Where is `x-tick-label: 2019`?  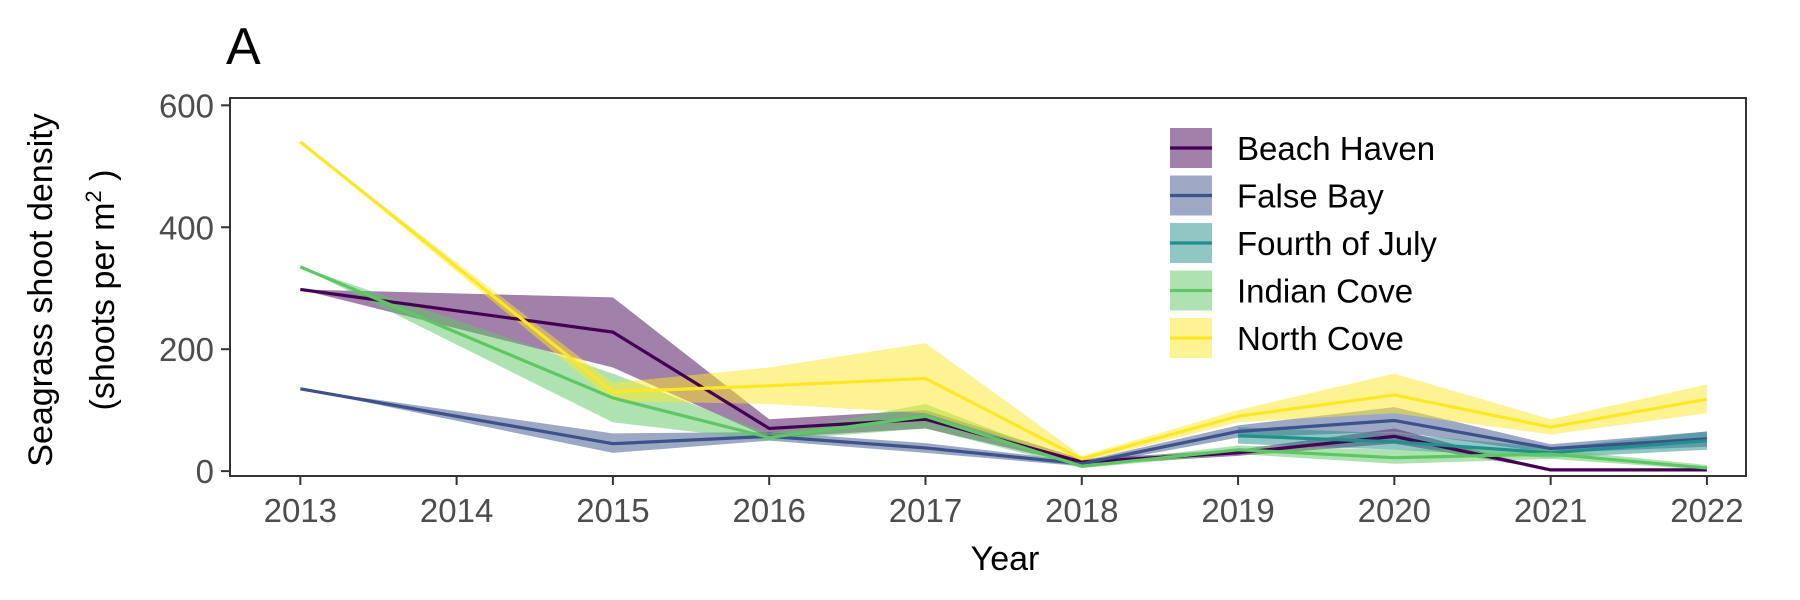 x-tick-label: 2019 is located at coordinates (1237, 510).